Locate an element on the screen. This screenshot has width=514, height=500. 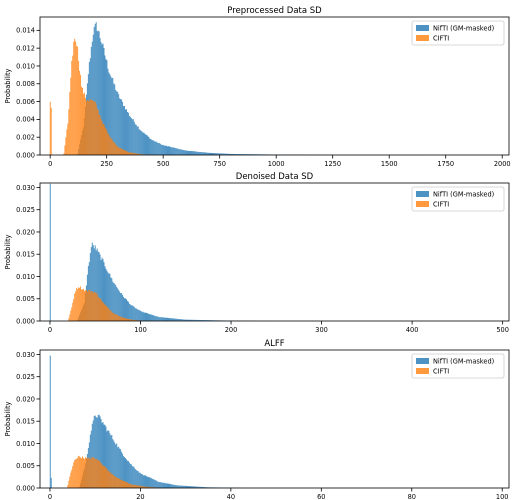
y-tick-label: 0.004 is located at coordinates (25, 120).